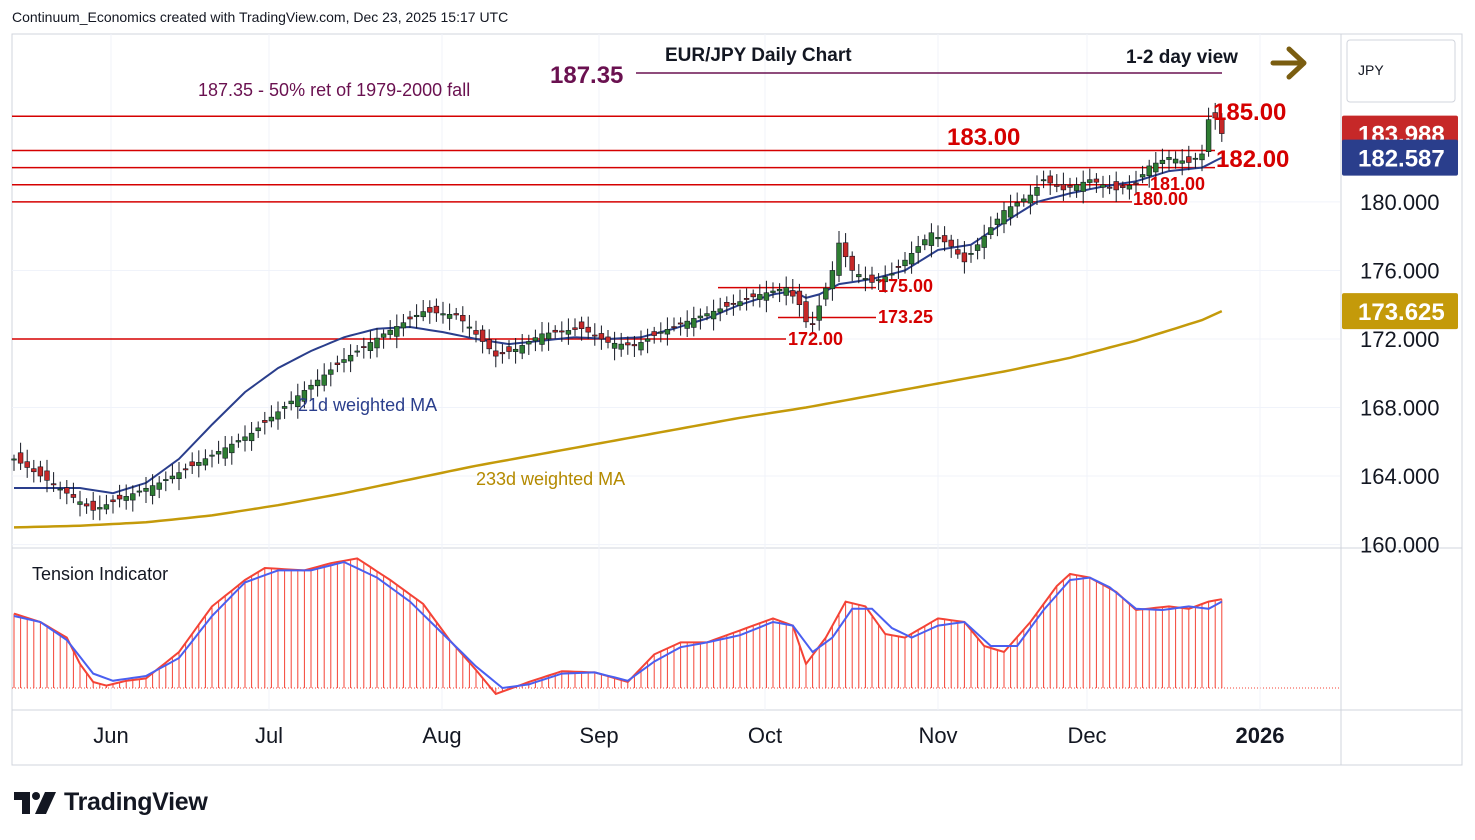 The width and height of the screenshot is (1475, 840). I want to click on target-note: 187.35 - 50% ret of 1979-2000 fall, so click(334, 90).